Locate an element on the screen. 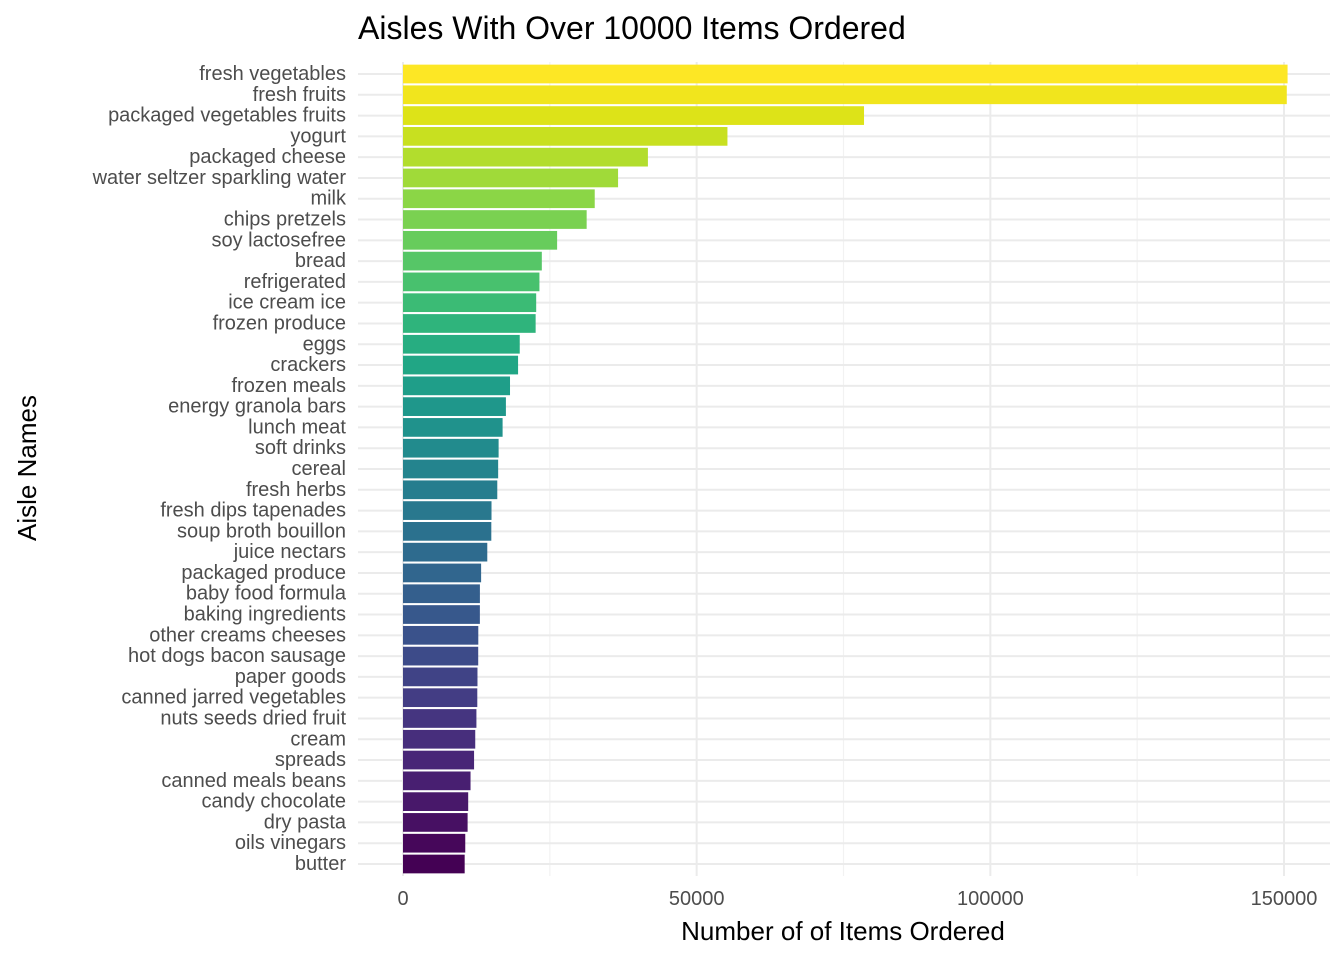 Image resolution: width=1344 pixels, height=960 pixels. y-tick-label: soup broth bouillon is located at coordinates (261, 531).